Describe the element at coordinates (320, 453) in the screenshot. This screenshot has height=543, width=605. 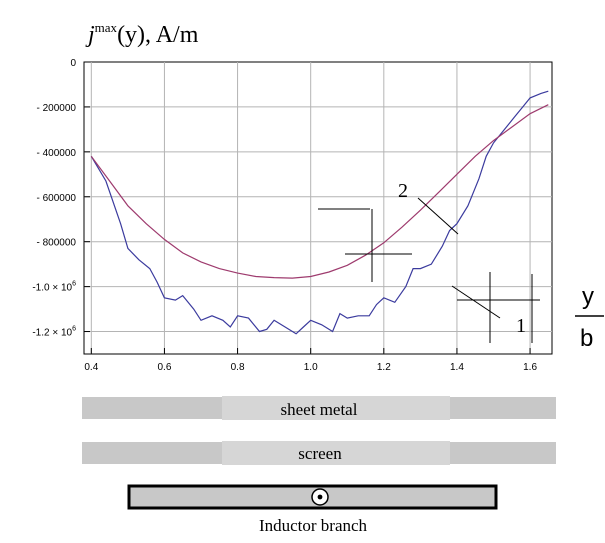
I see `screen-label: screen` at that location.